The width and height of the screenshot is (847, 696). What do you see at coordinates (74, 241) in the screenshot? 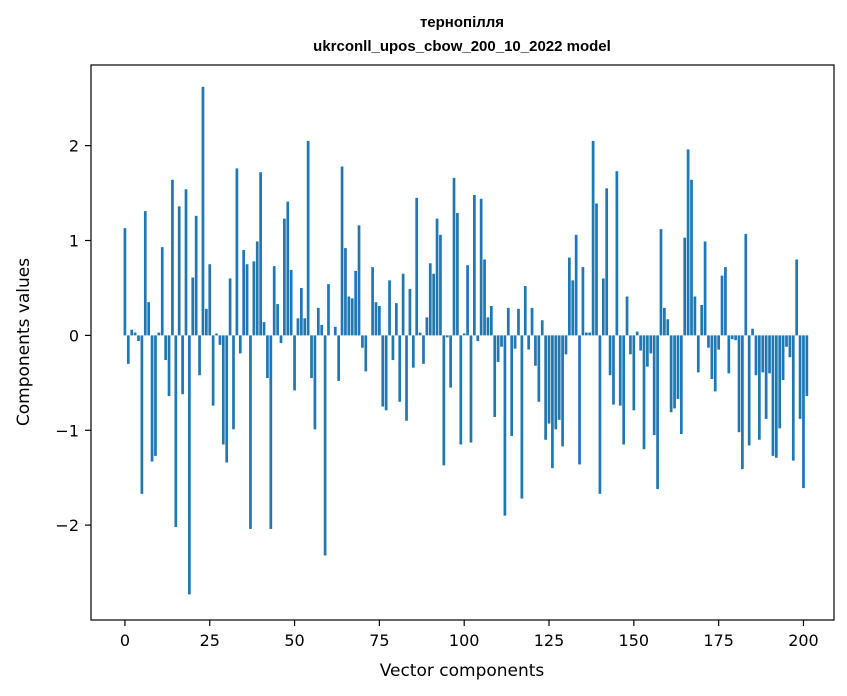
I see `y-tick-label: 1` at bounding box center [74, 241].